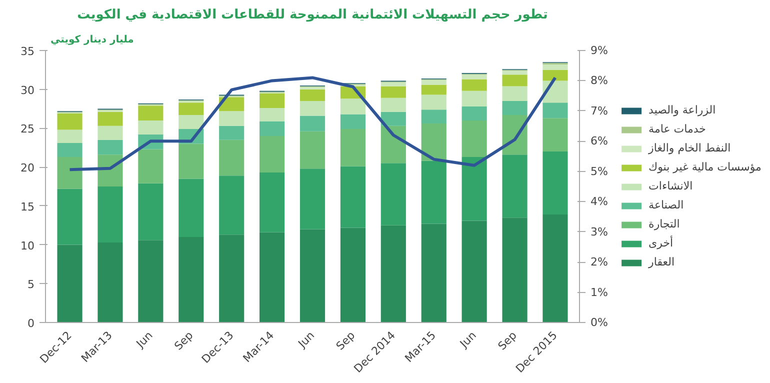  What do you see at coordinates (705, 167) in the screenshot?
I see `legend-label: مؤسسات مالية غير بنوك` at bounding box center [705, 167].